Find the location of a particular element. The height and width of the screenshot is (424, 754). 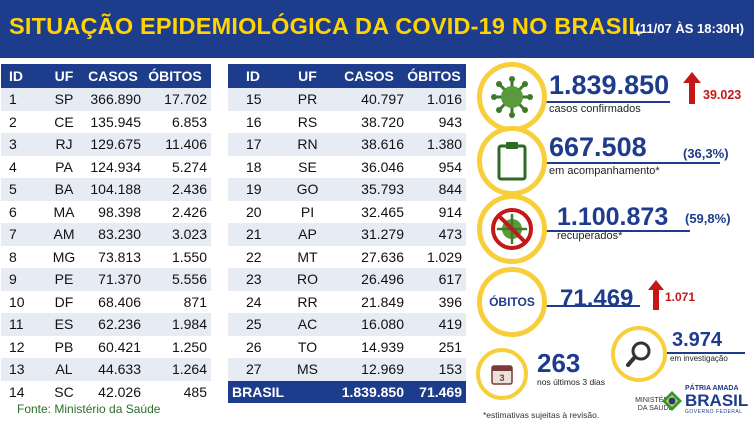

cell-id: 5 is located at coordinates (22, 189).